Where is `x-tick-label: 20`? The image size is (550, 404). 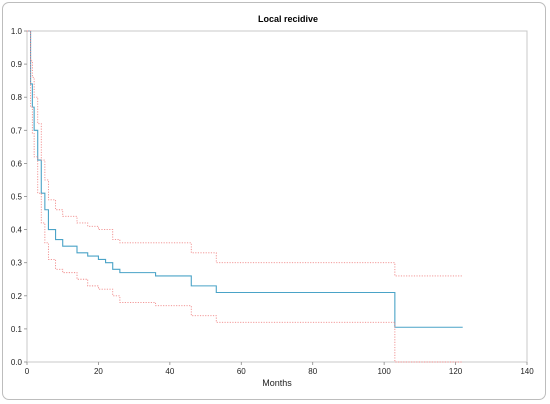 x-tick-label: 20 is located at coordinates (98, 371).